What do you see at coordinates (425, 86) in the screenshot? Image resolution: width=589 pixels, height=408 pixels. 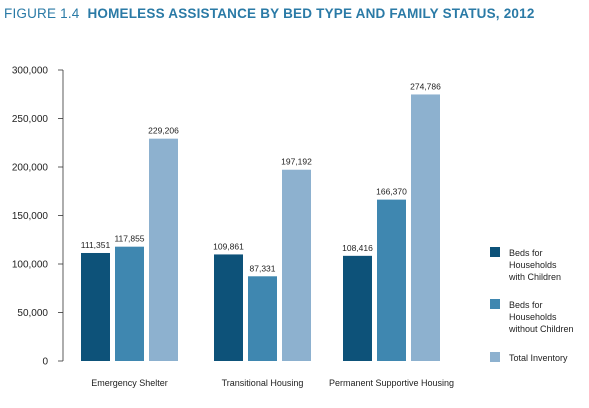 I see `data-label: 274,786` at bounding box center [425, 86].